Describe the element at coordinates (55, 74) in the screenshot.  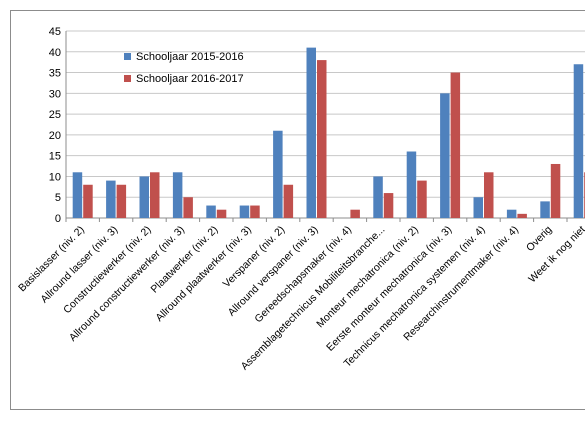
I see `y-tick-label: 35` at that location.